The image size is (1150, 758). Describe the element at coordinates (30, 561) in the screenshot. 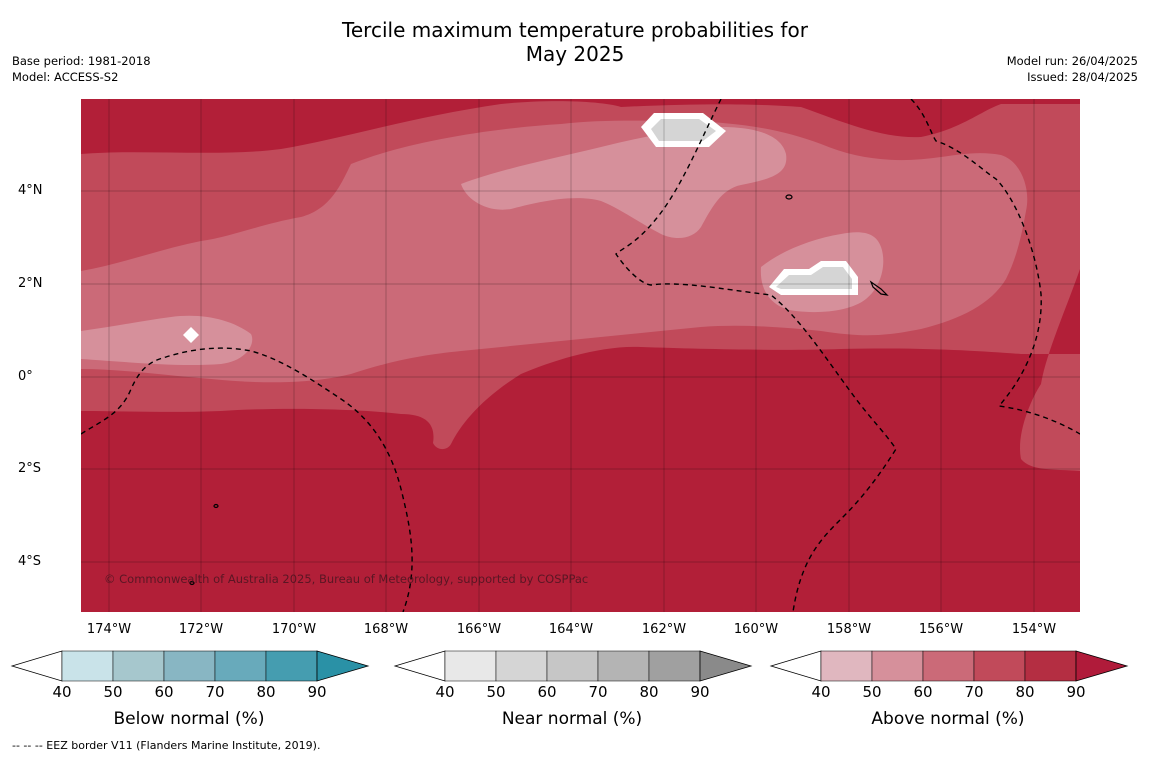

I see `y-tick: 4°S` at that location.